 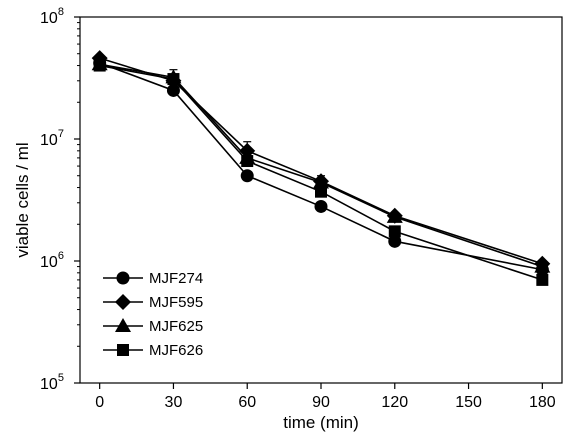 I want to click on x-axis-label: time (min), so click(x=321, y=422).